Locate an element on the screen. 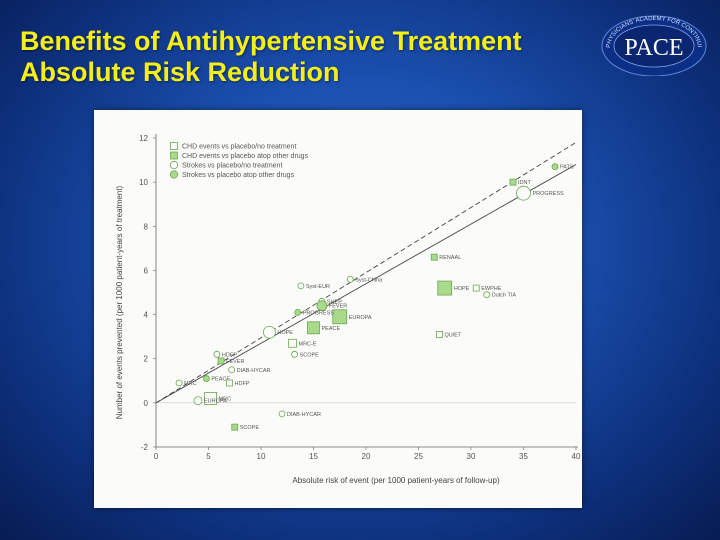 This screenshot has height=540, width=720. y-tick-label: -2 is located at coordinates (145, 447).